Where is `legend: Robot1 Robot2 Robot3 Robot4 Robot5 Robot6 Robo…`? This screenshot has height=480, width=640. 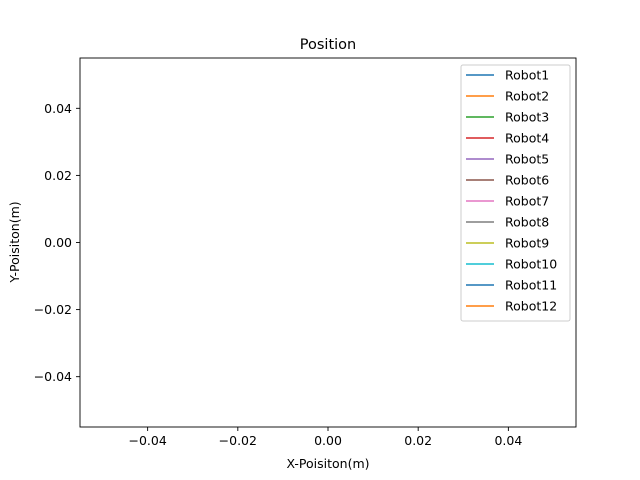 legend: Robot1 Robot2 Robot3 Robot4 Robot5 Robot6 Robo… is located at coordinates (515, 193).